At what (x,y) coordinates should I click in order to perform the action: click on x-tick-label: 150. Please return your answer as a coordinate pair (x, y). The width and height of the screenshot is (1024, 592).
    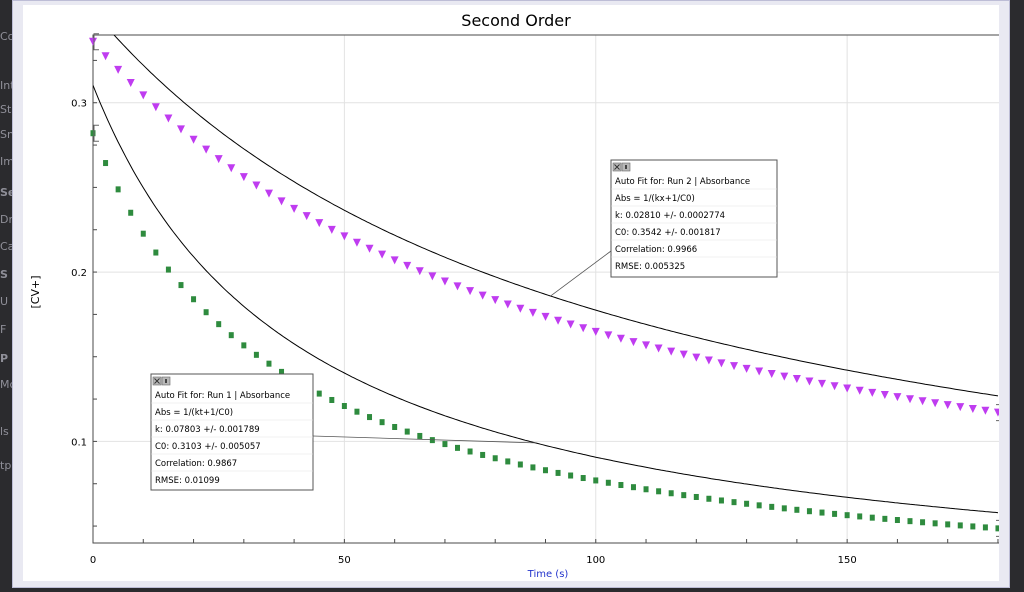
    Looking at the image, I should click on (847, 560).